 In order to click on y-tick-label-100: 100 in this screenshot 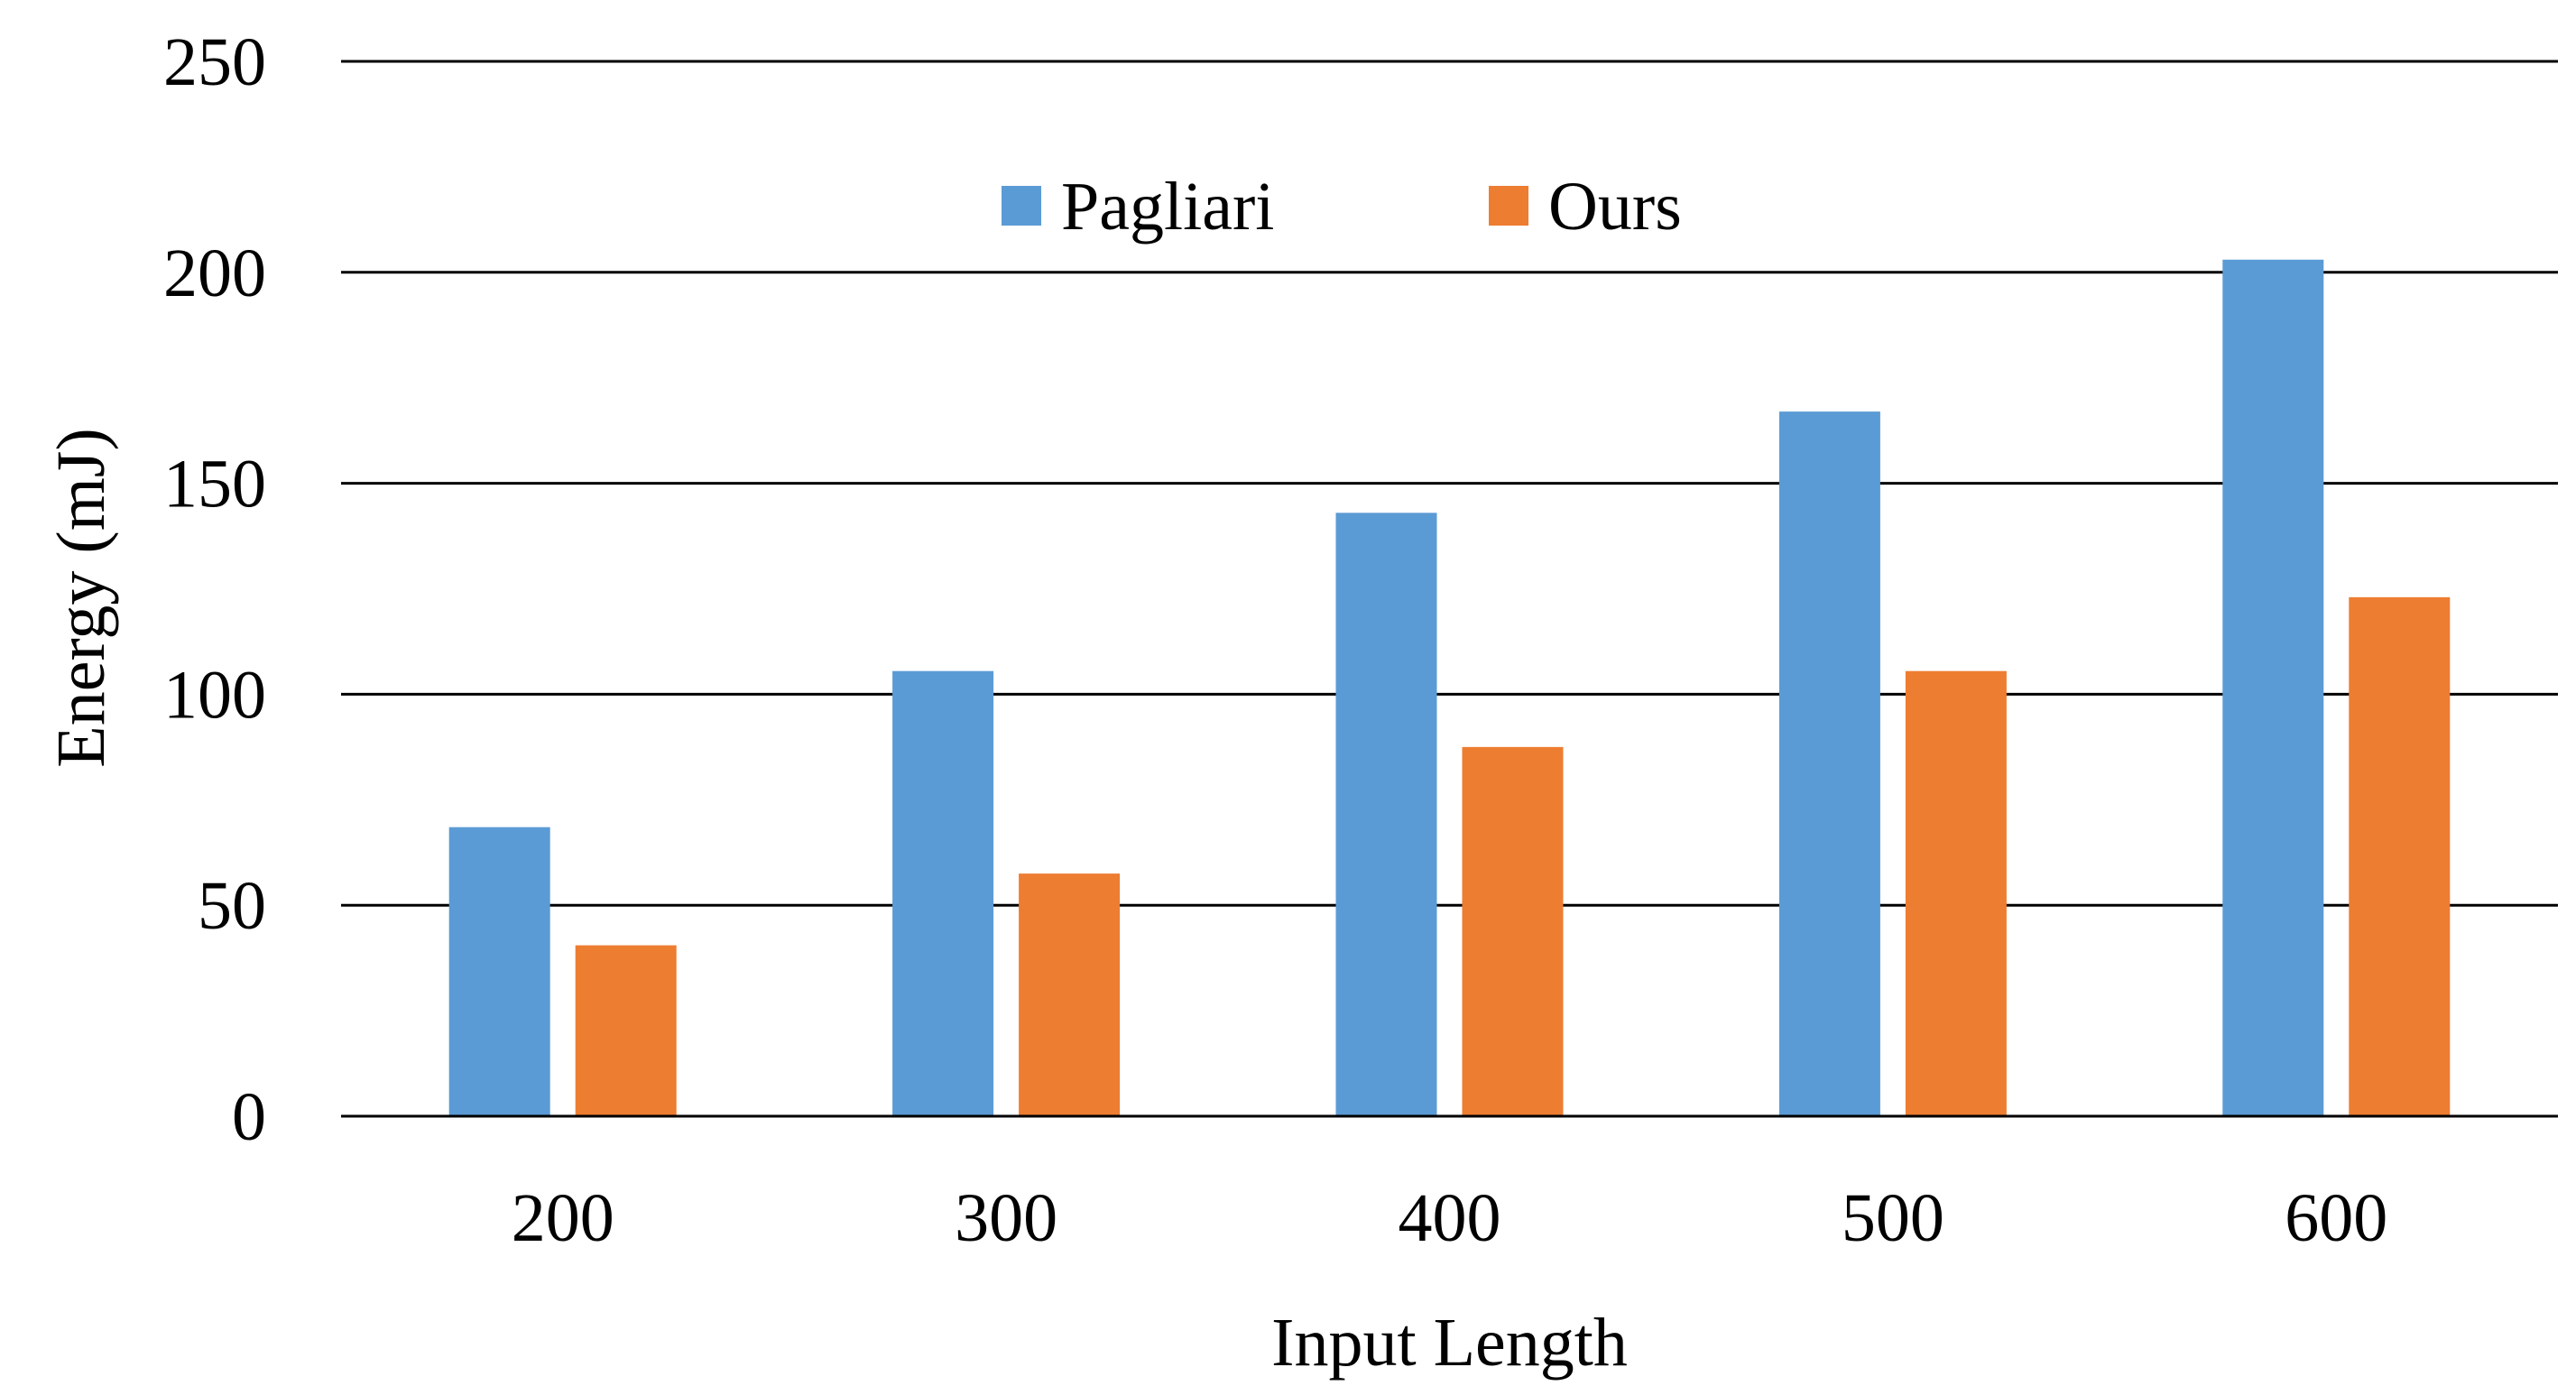, I will do `click(214, 695)`.